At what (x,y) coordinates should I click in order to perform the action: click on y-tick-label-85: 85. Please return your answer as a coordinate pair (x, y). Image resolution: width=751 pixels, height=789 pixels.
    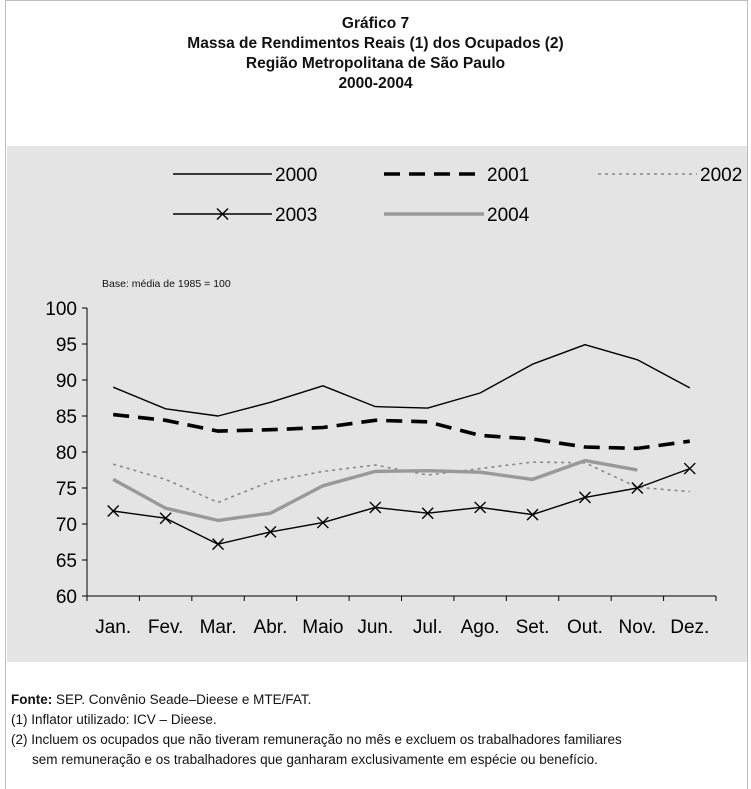
    Looking at the image, I should click on (66, 417).